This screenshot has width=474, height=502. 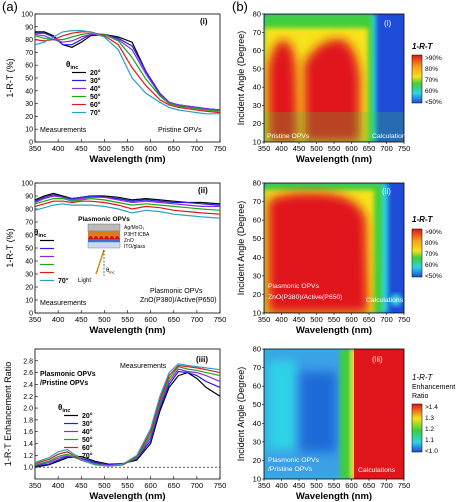 What do you see at coordinates (257, 123) in the screenshot?
I see `y-tick-label: 20` at bounding box center [257, 123].